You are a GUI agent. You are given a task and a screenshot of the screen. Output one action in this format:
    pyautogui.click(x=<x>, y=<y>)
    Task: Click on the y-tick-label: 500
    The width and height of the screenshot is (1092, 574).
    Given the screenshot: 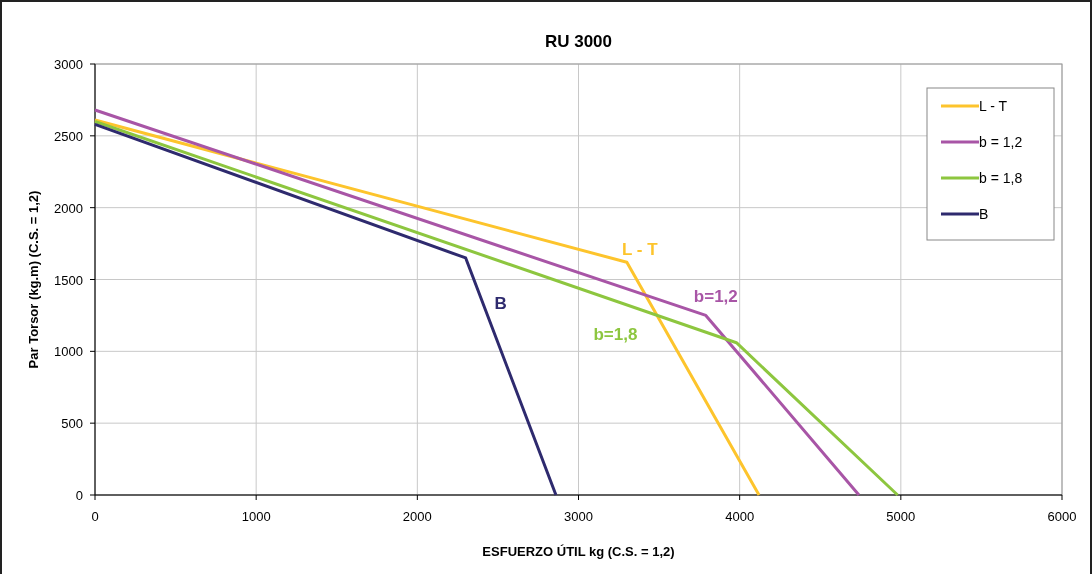 What is the action you would take?
    pyautogui.click(x=72, y=424)
    